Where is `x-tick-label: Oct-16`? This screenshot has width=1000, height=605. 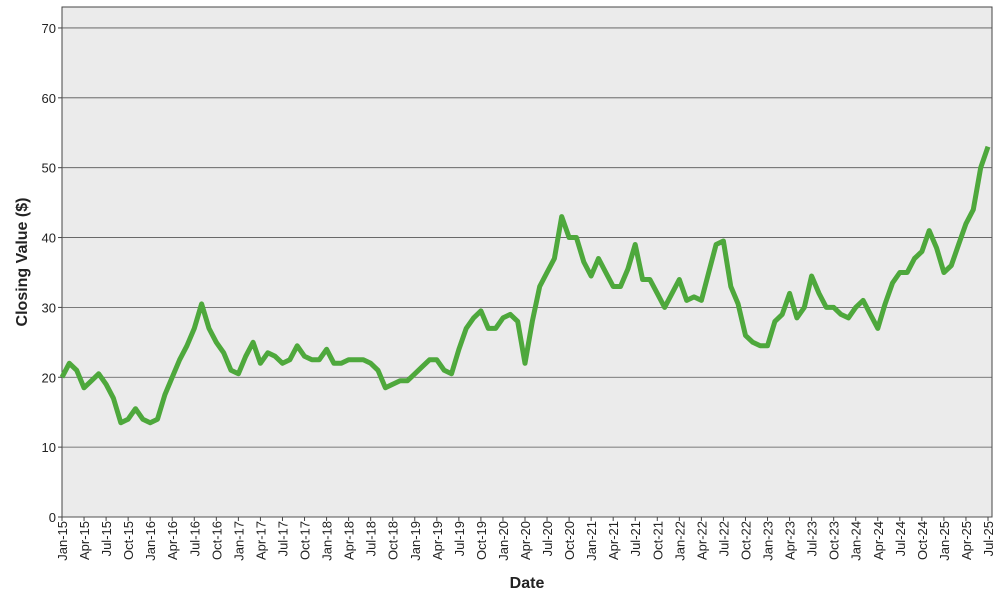
x-tick-label: Oct-16 is located at coordinates (216, 540).